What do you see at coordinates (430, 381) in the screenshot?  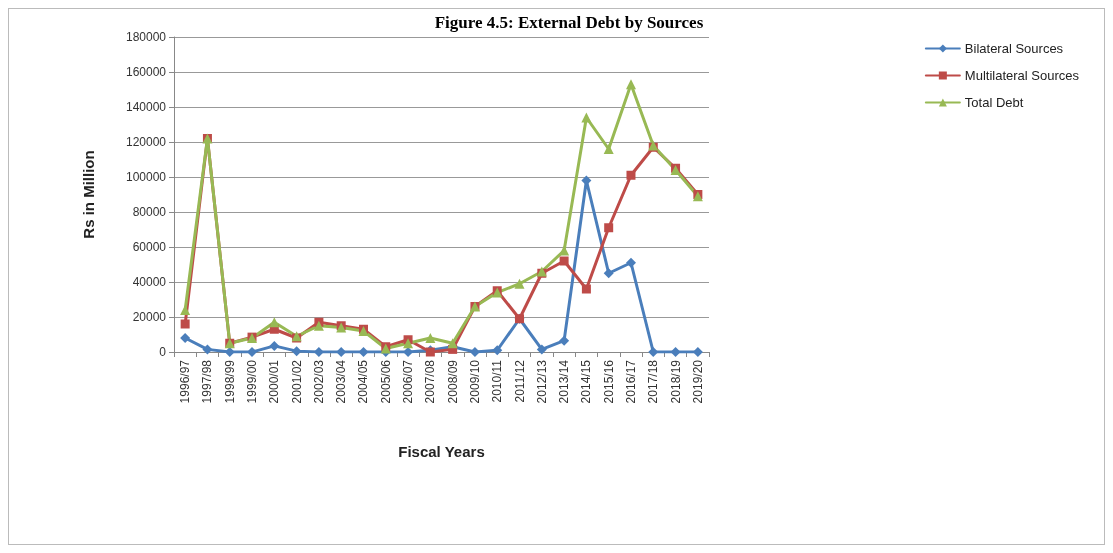 I see `x-tick-label: 2007/08` at bounding box center [430, 381].